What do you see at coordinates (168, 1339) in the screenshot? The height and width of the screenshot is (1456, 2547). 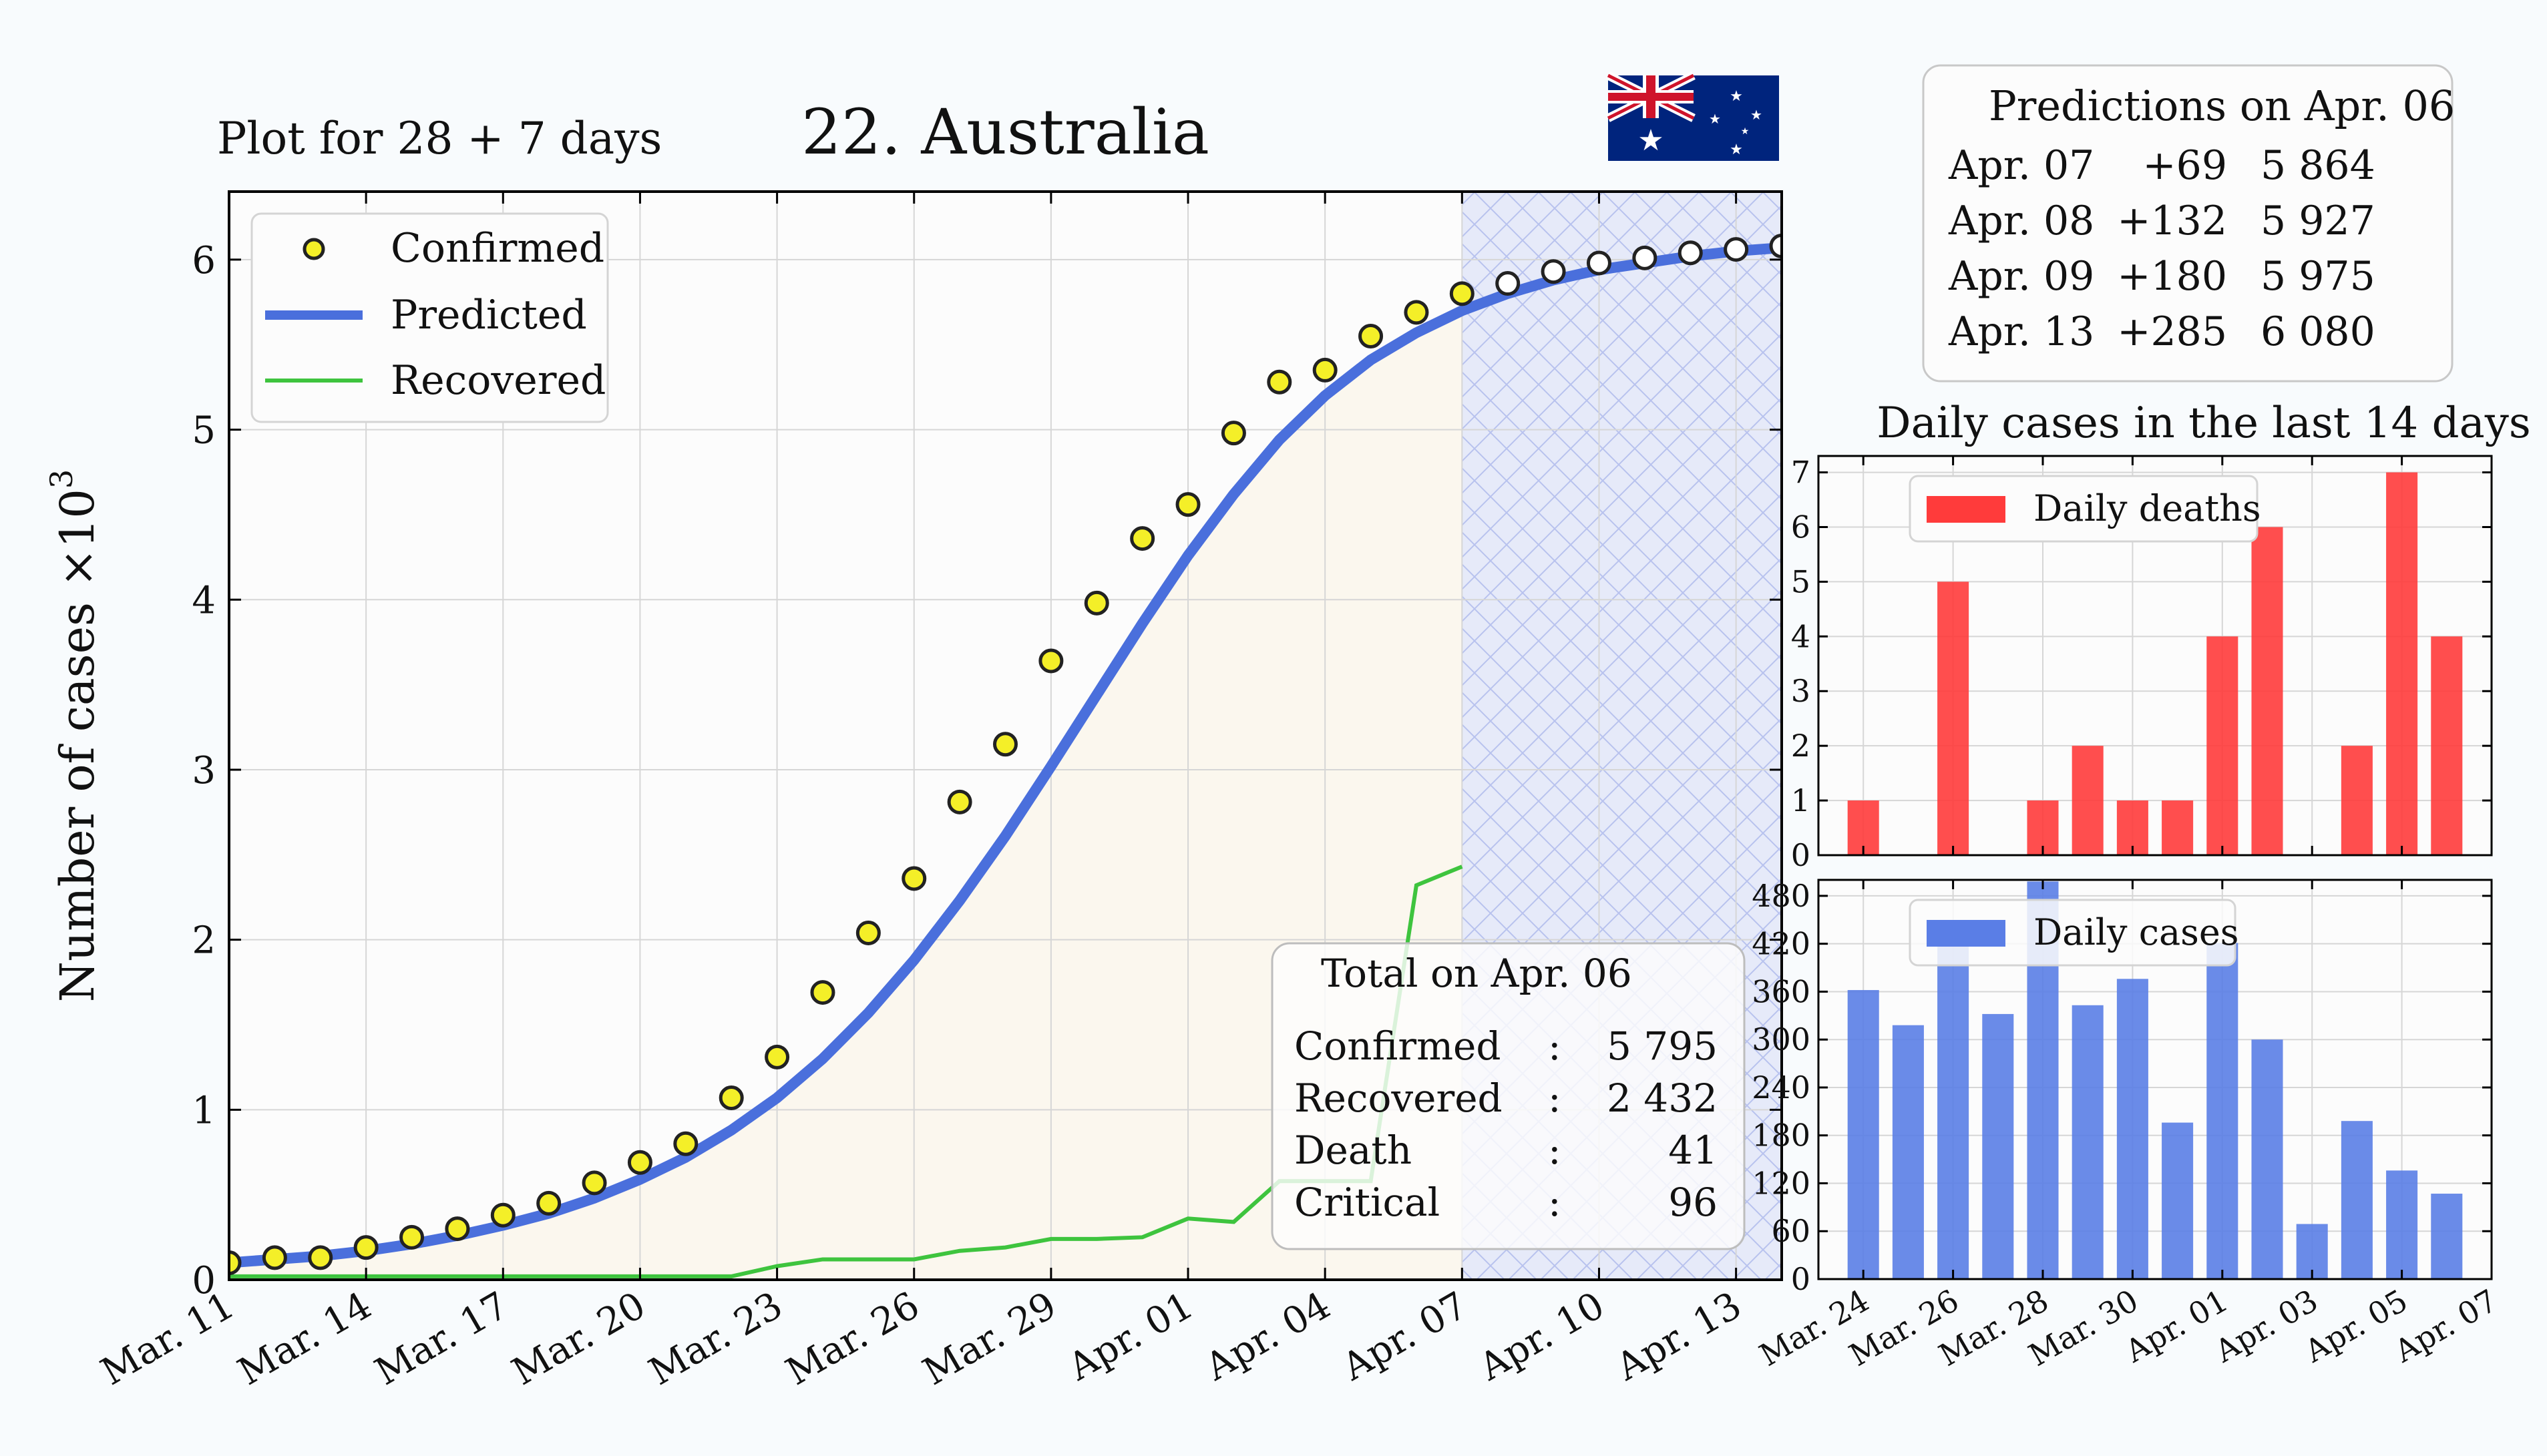 I see `main-x-tick-label: Mar. 11` at bounding box center [168, 1339].